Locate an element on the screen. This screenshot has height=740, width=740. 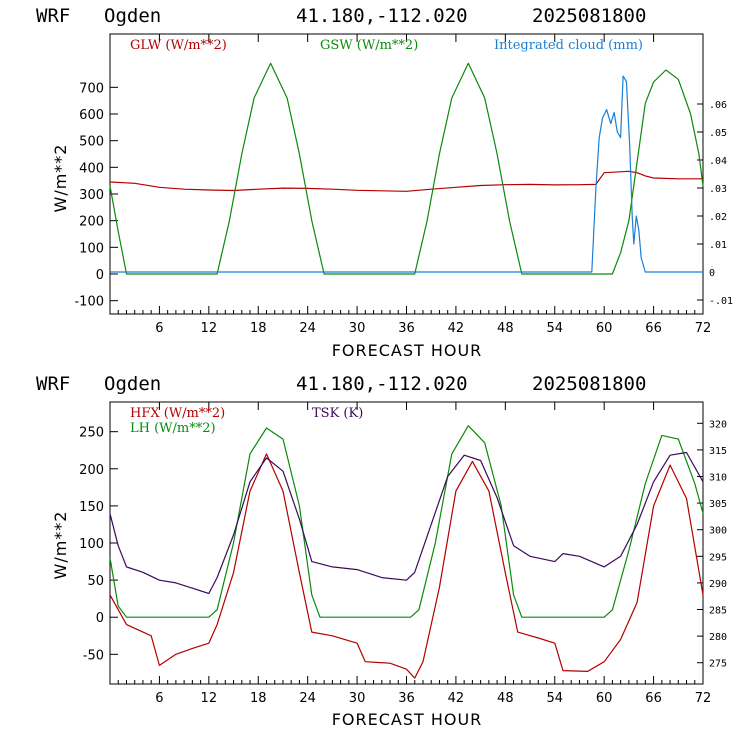
right-y-tick-label: 290 is located at coordinates (718, 584).